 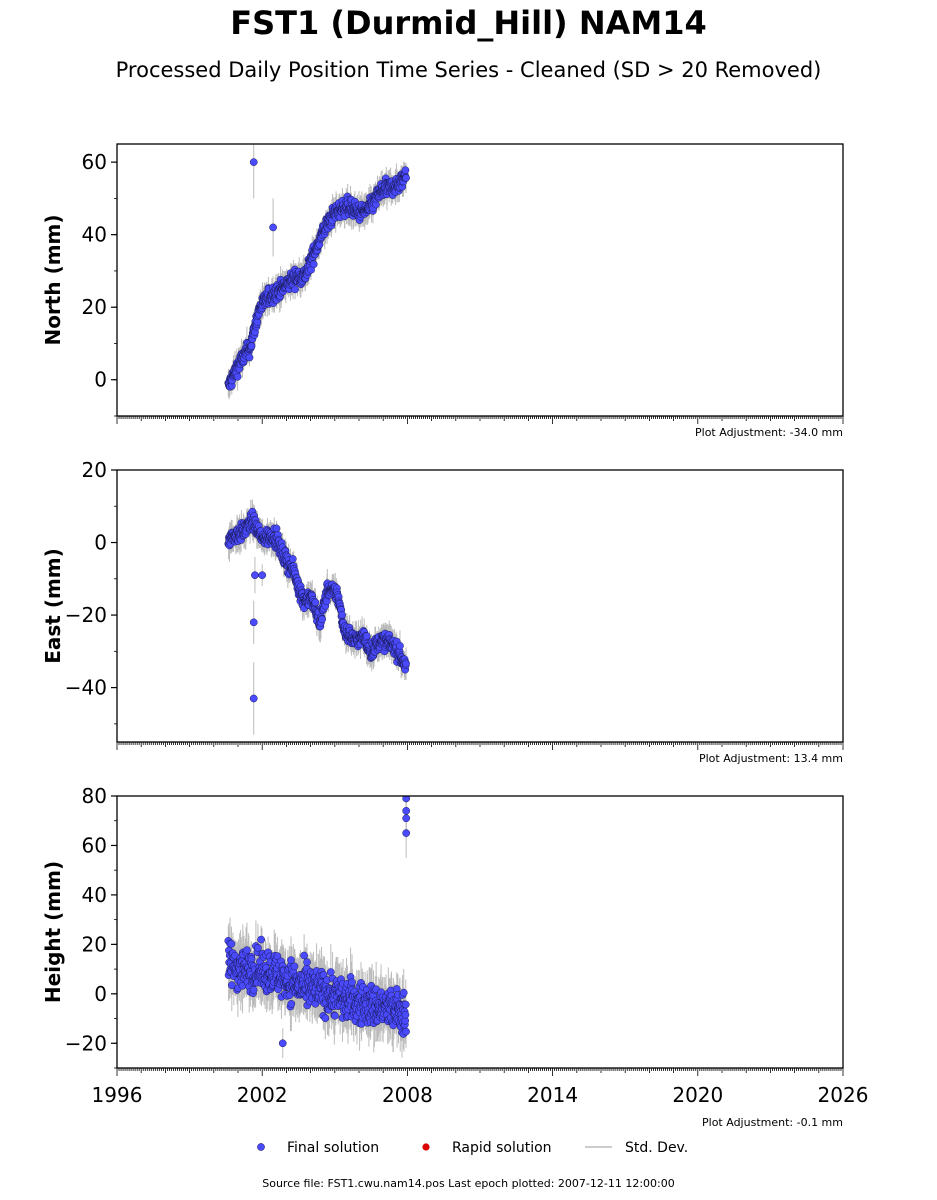 I want to click on chart-title: FST1 (Durmid_Hill) NAM14, so click(x=468, y=23).